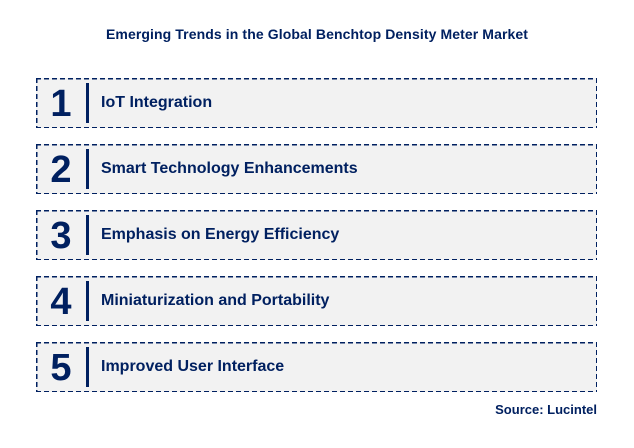 This screenshot has height=448, width=634. Describe the element at coordinates (61, 103) in the screenshot. I see `trend-number: 1` at that location.